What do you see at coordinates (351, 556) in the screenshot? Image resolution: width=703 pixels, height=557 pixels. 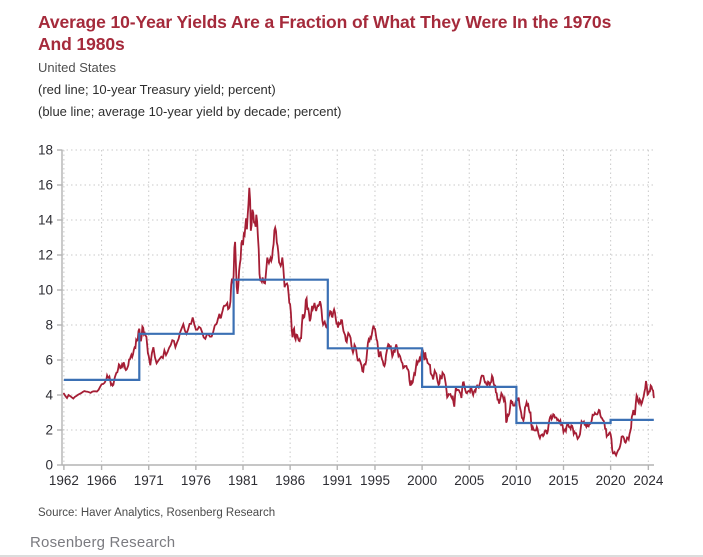 I see `bottom-divider` at bounding box center [351, 556].